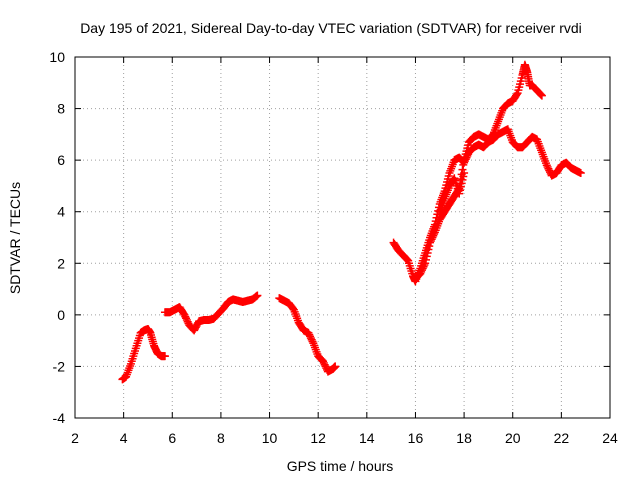 The image size is (640, 480). What do you see at coordinates (124, 438) in the screenshot?
I see `x-tick-label: 4` at bounding box center [124, 438].